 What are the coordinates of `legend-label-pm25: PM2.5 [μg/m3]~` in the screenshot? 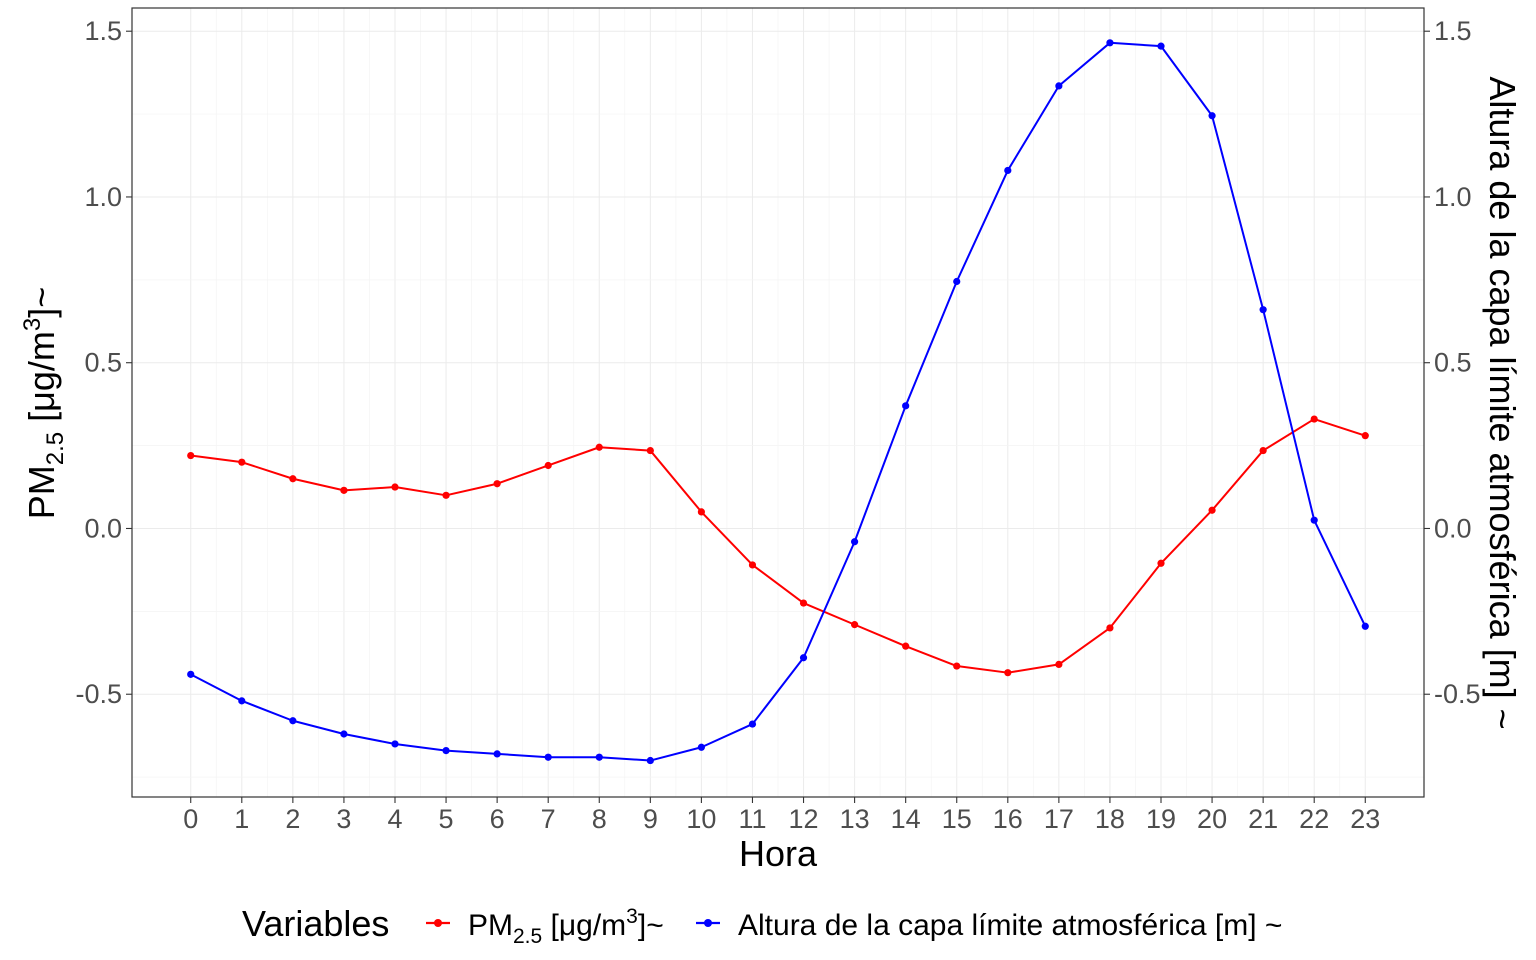 It's located at (566, 926).